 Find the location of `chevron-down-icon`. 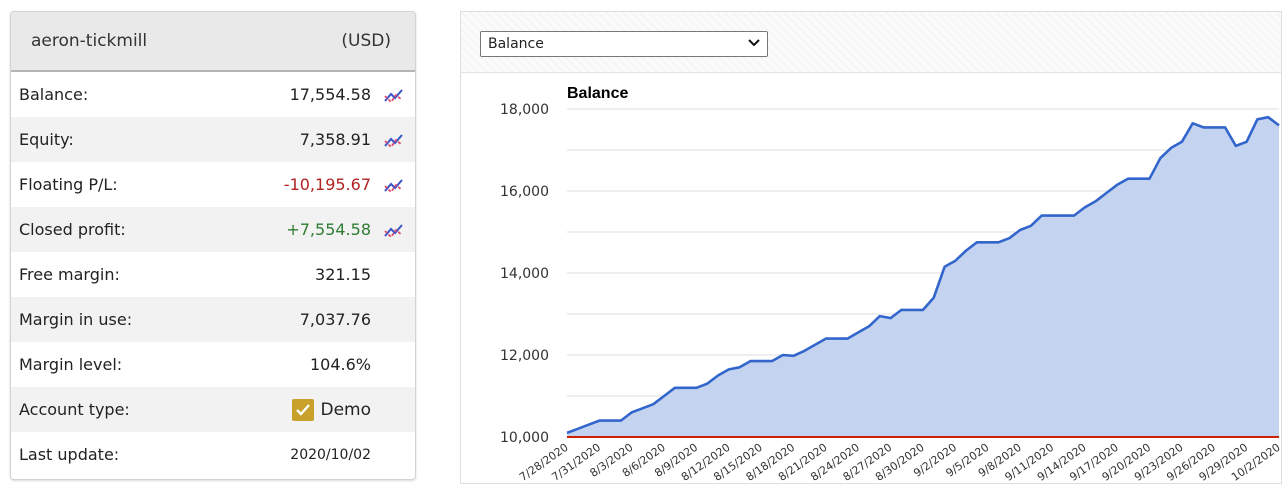

chevron-down-icon is located at coordinates (754, 44).